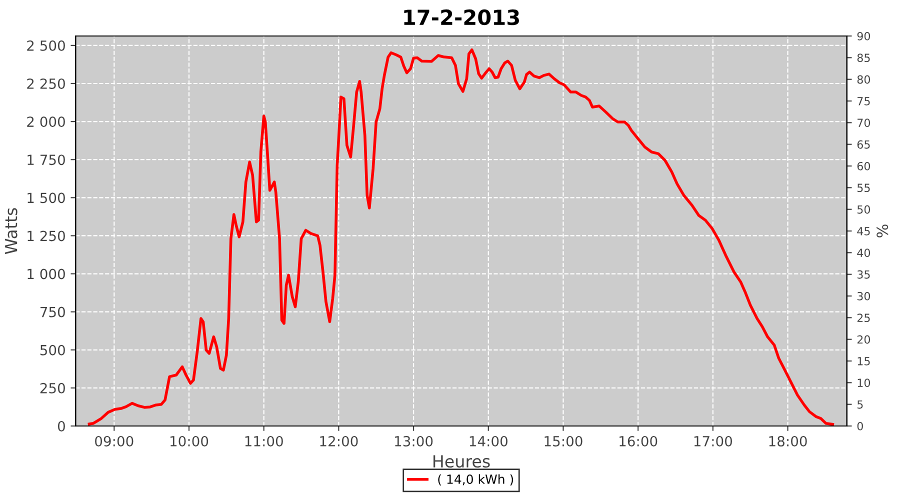 This screenshot has width=900, height=500. What do you see at coordinates (52, 350) in the screenshot?
I see `y-tick-label: 500` at bounding box center [52, 350].